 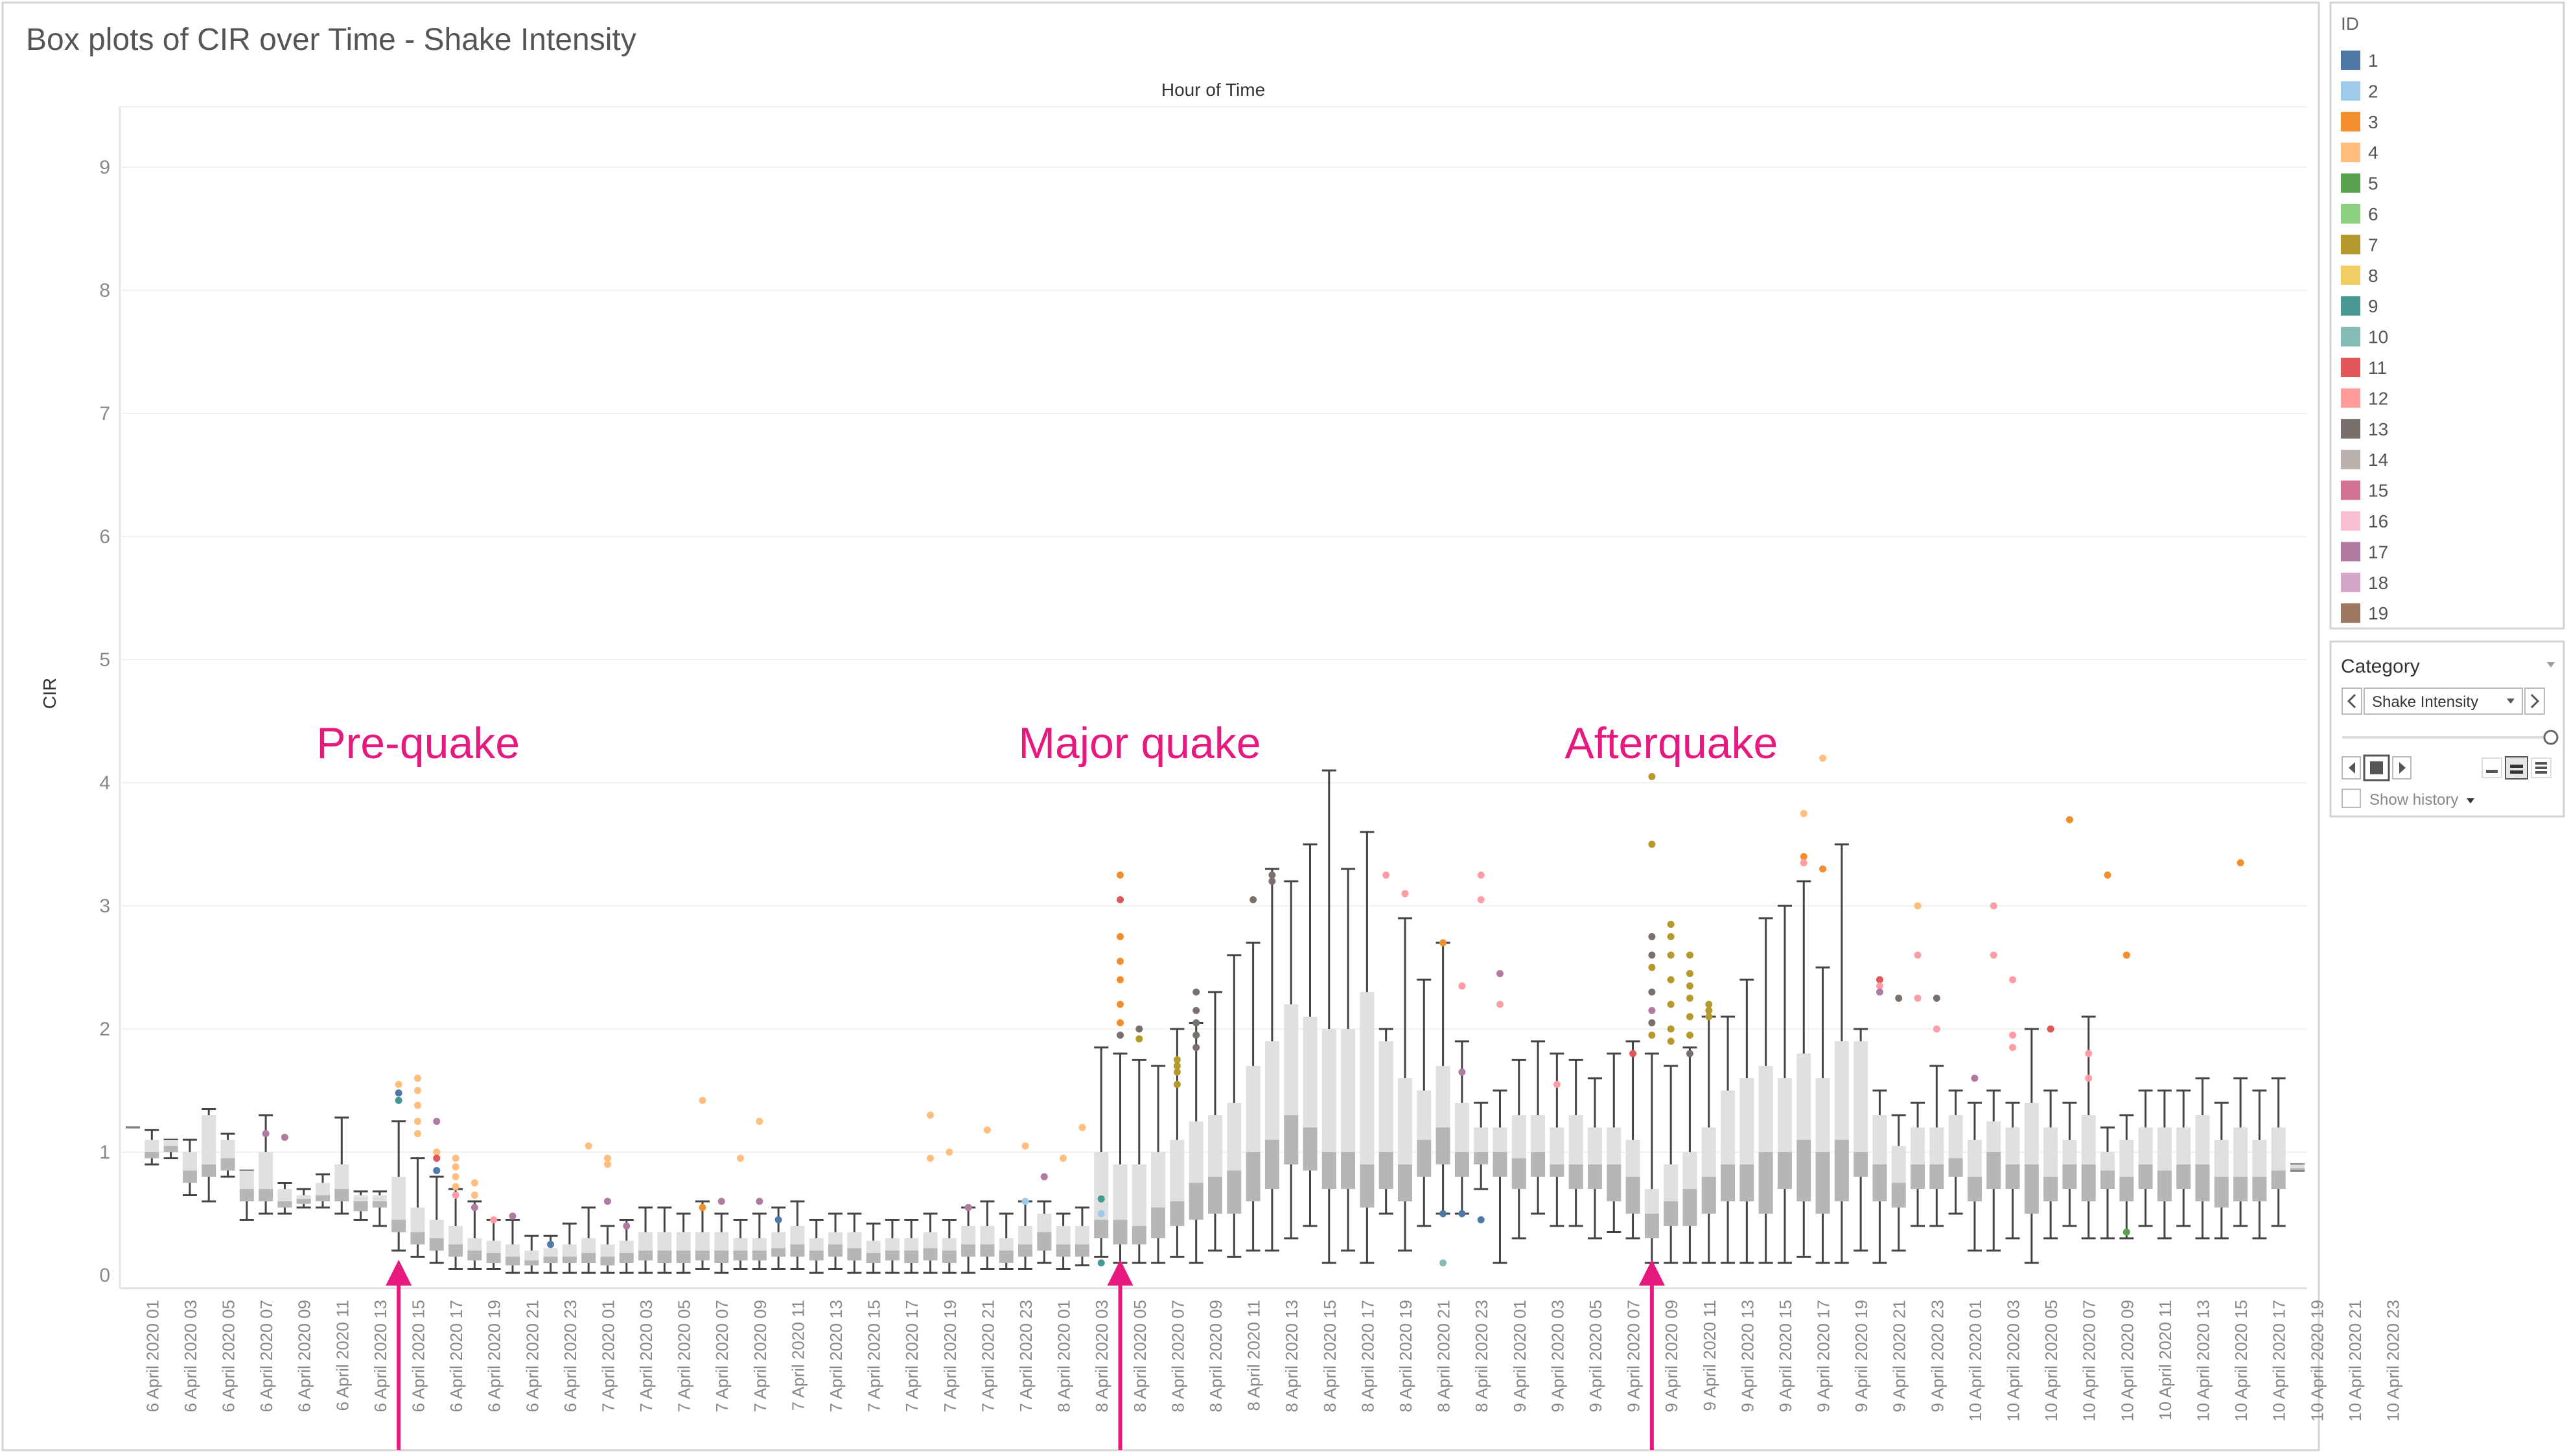 I want to click on filter-slider-handle, so click(x=2551, y=738).